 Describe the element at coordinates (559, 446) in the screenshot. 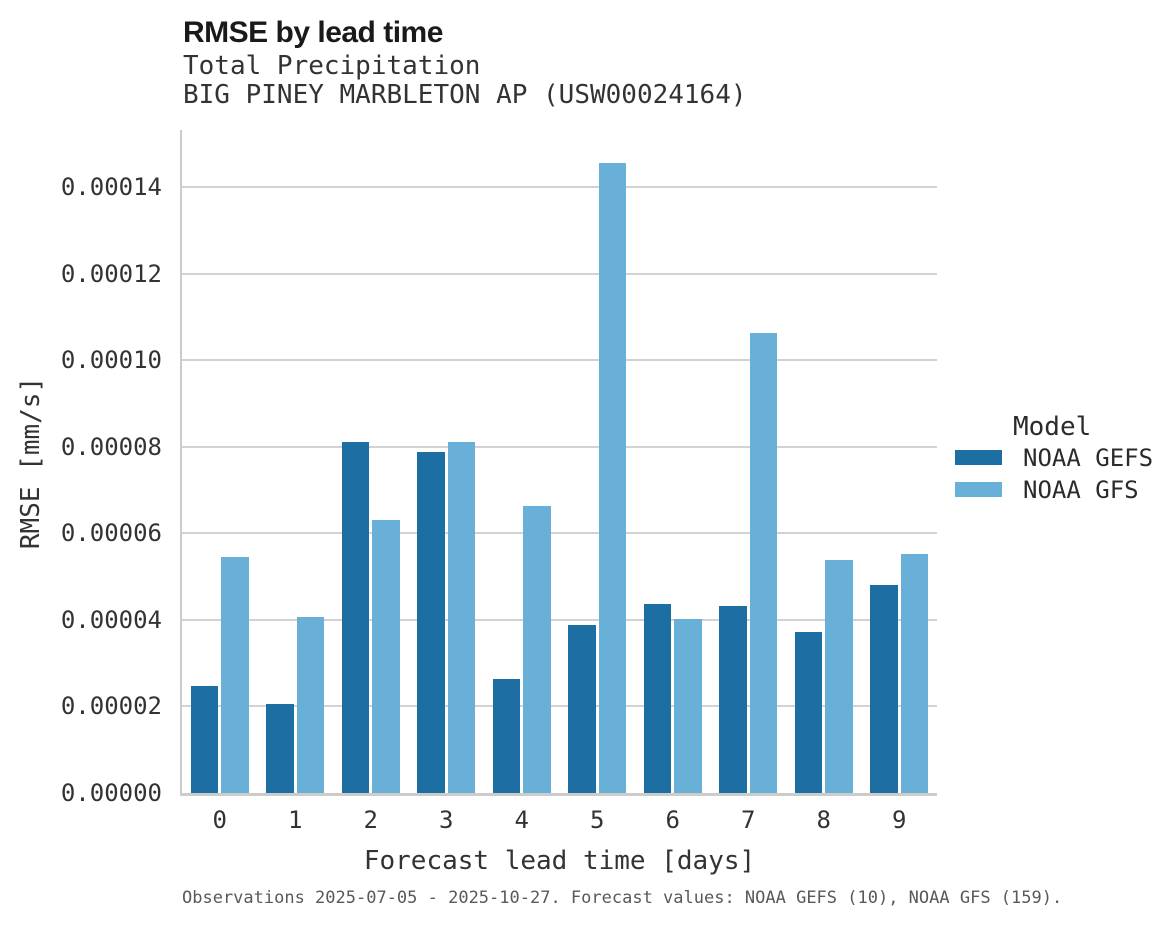

I see `gridline-0.00008` at that location.